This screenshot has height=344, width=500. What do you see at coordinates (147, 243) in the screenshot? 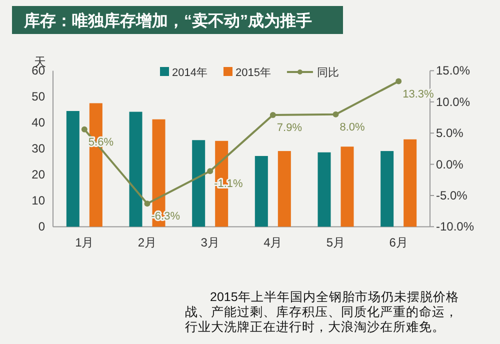
I see `x-tick-label: 2月` at bounding box center [147, 243].